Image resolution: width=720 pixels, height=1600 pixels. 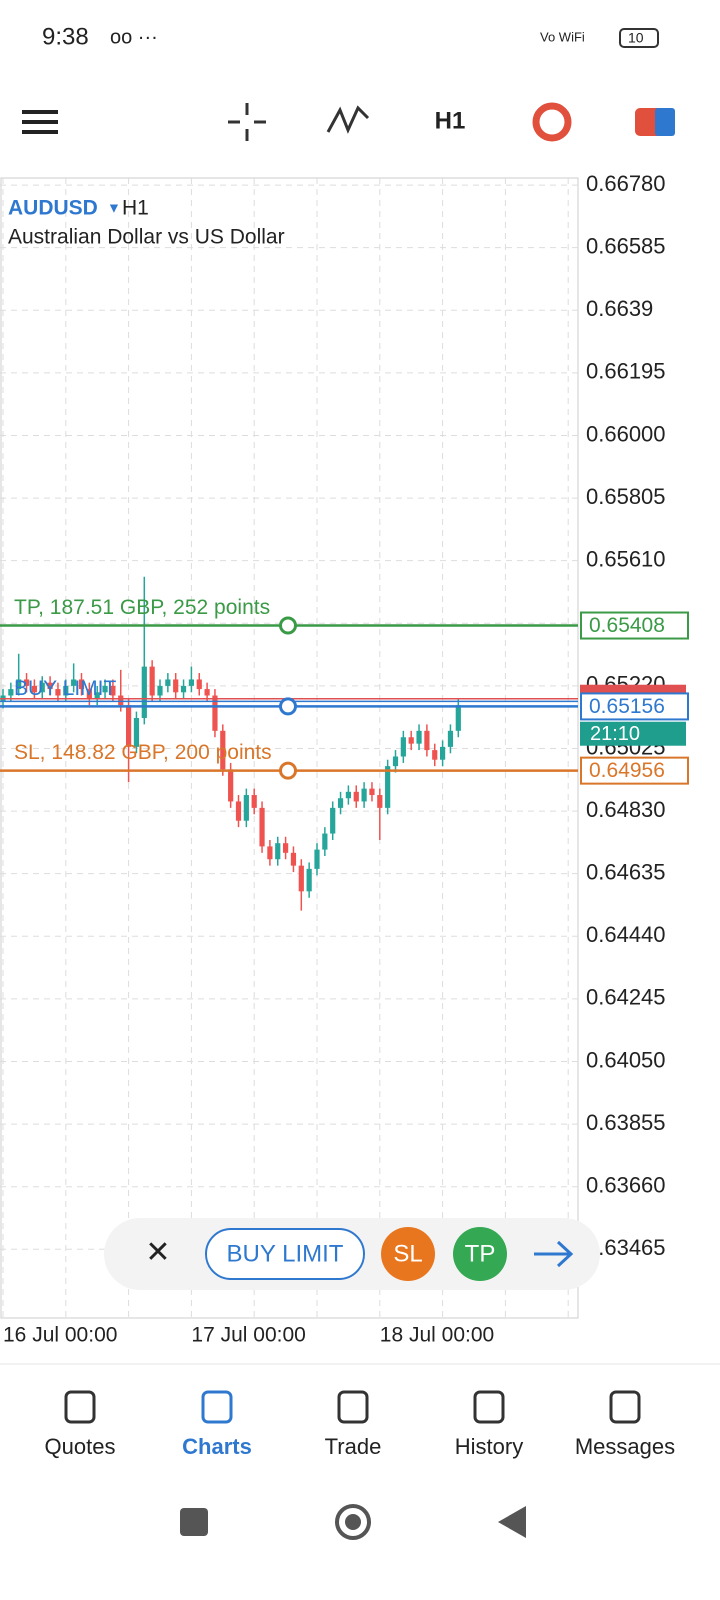 I want to click on countdown: 21:10, so click(x=615, y=734).